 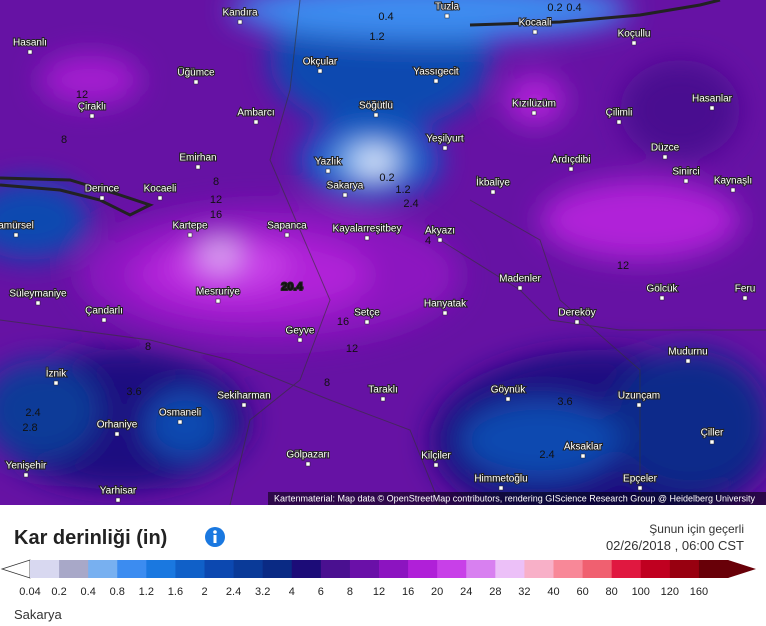 I want to click on contour-label: 0.4, so click(x=573, y=8).